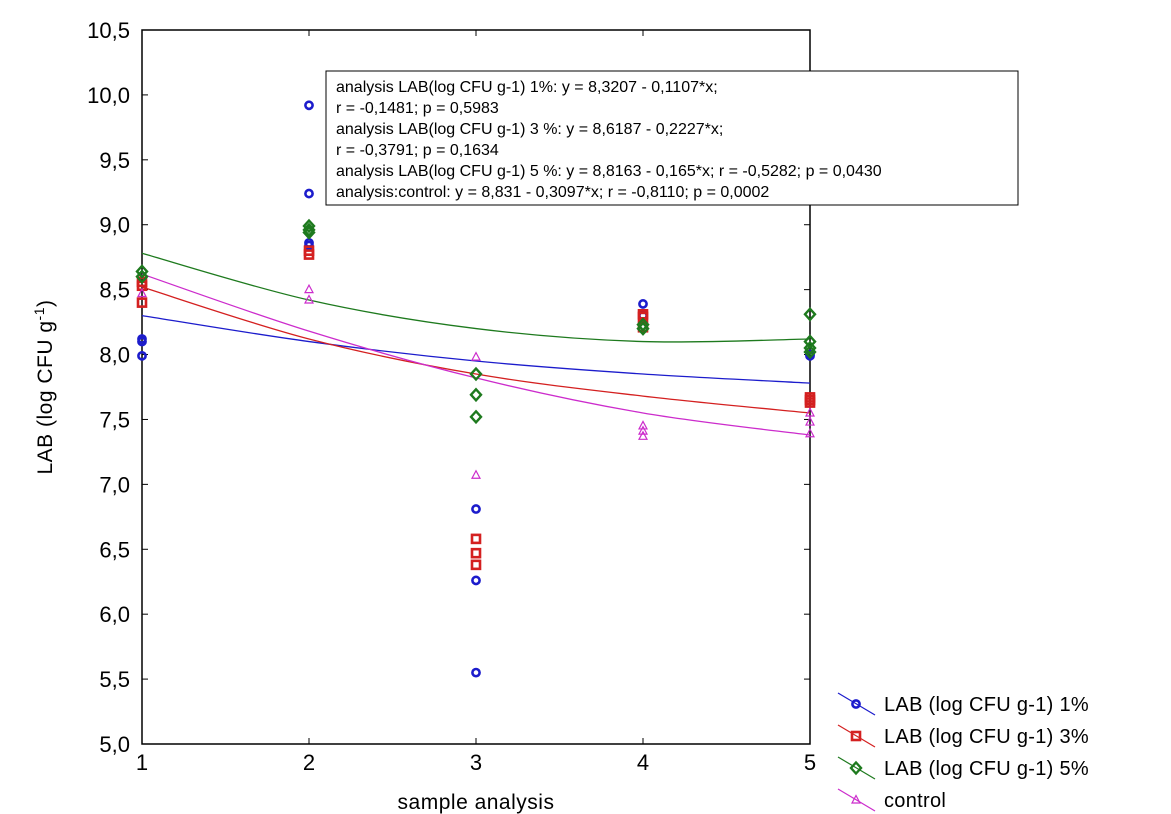 The image size is (1171, 814). What do you see at coordinates (114, 484) in the screenshot?
I see `y-tick-label: 7,0` at bounding box center [114, 484].